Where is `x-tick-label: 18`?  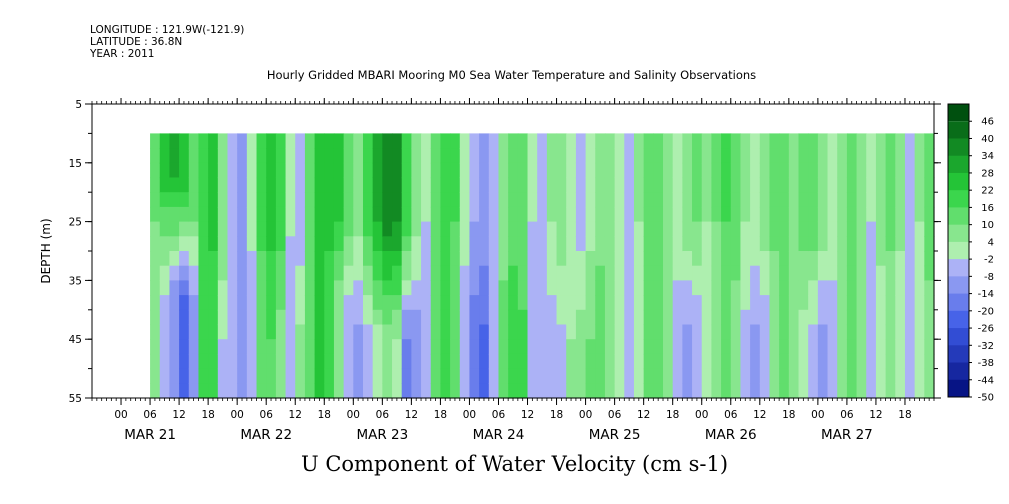
x-tick-label: 18 is located at coordinates (207, 415).